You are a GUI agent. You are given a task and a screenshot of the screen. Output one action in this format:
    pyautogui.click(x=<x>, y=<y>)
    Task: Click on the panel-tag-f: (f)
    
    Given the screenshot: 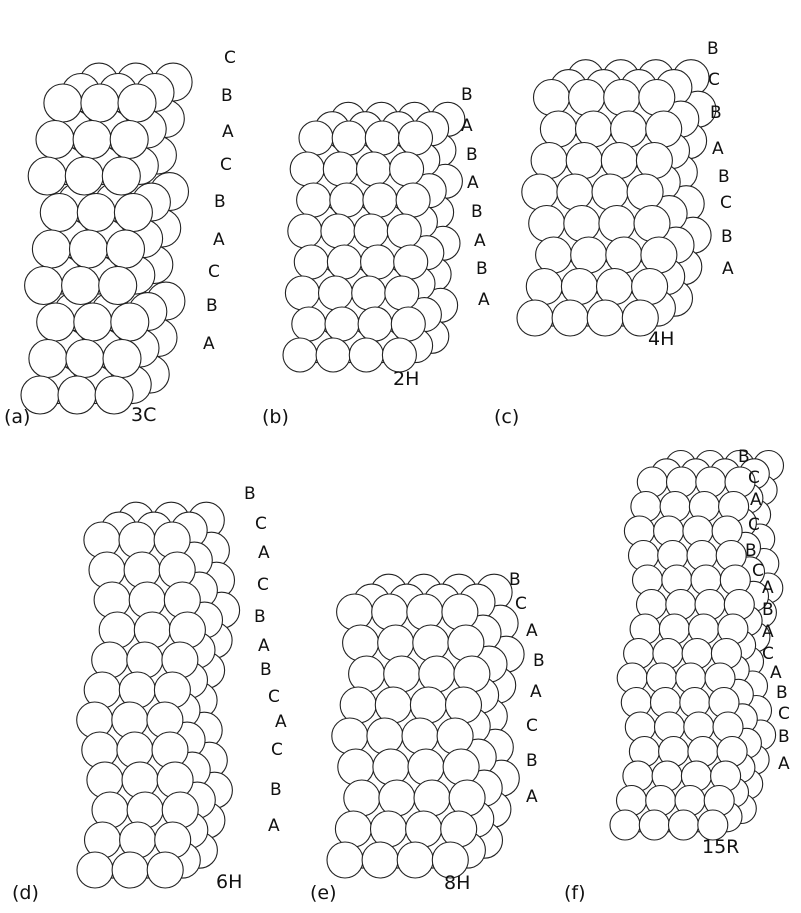 What is the action you would take?
    pyautogui.click(x=575, y=893)
    